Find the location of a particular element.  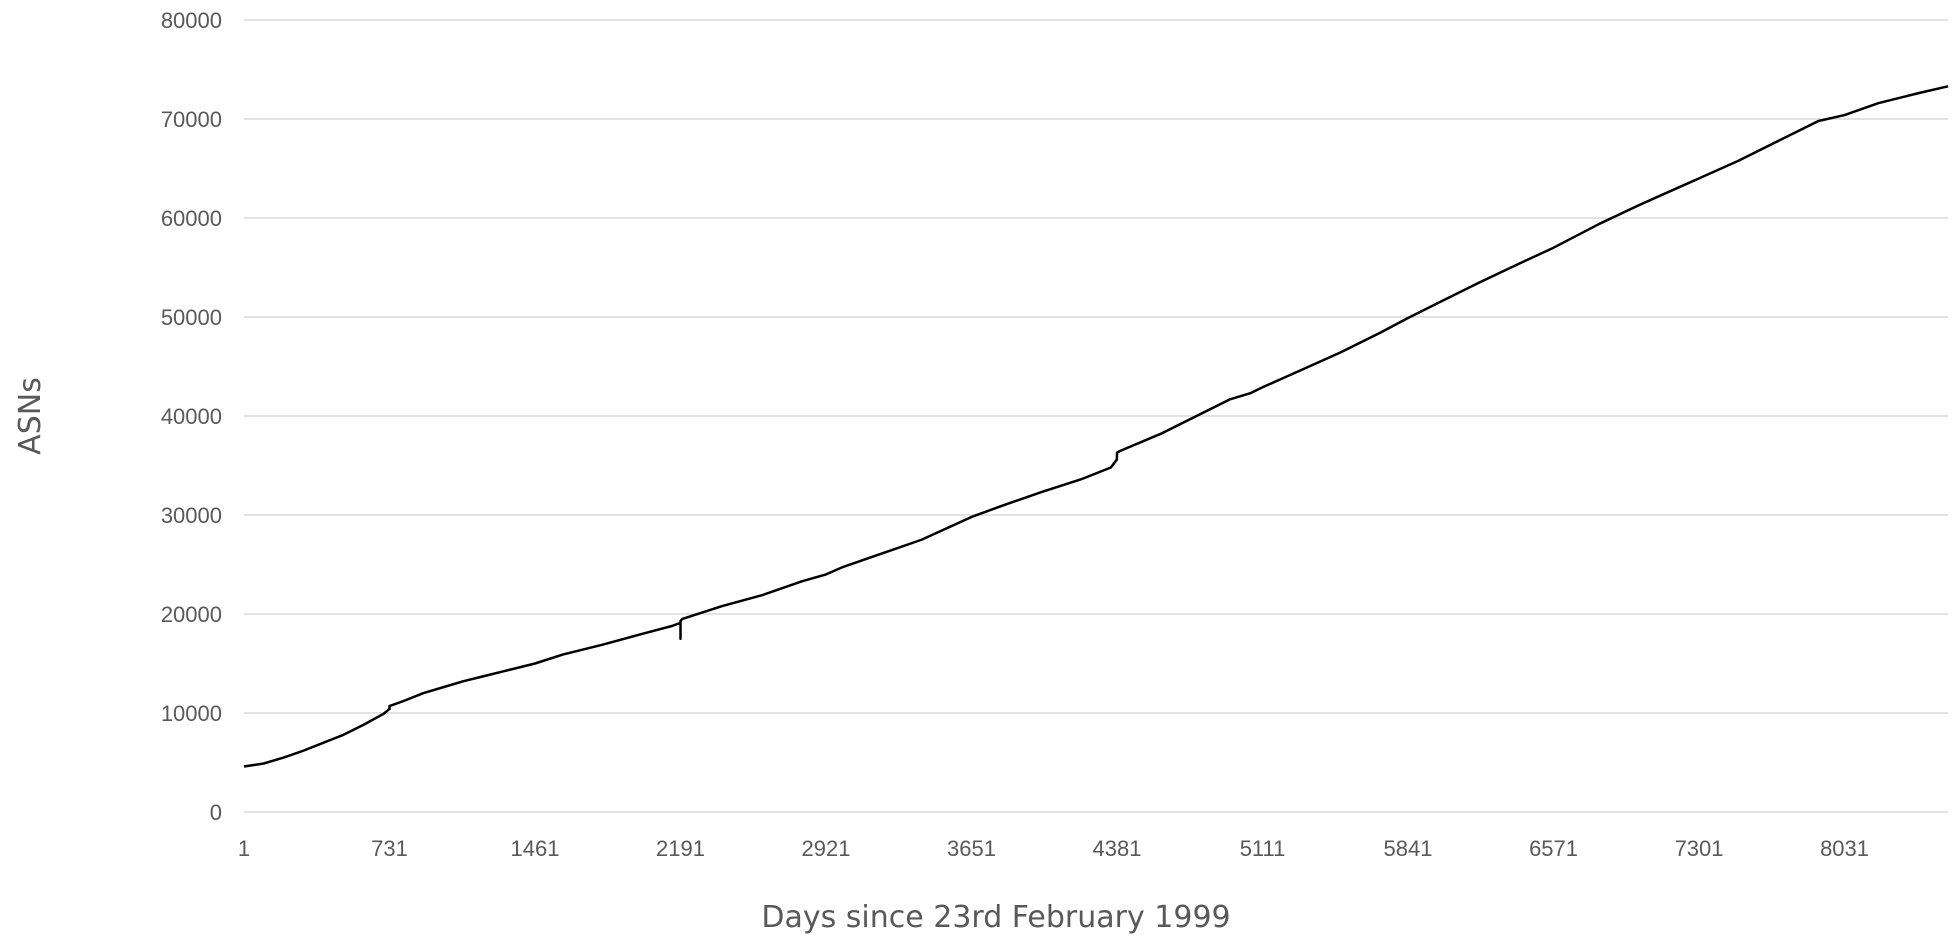

x-tick-label: 8031 is located at coordinates (1844, 848).